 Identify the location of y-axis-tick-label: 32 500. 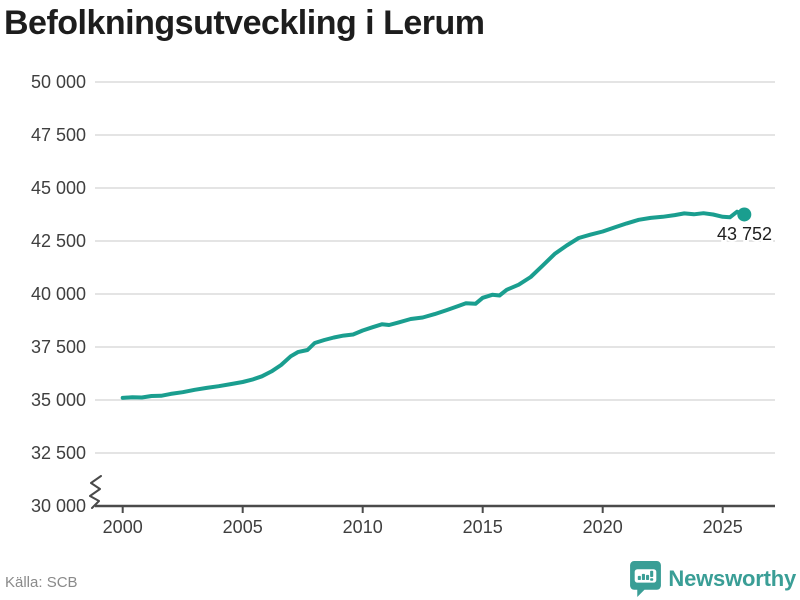
(58, 453).